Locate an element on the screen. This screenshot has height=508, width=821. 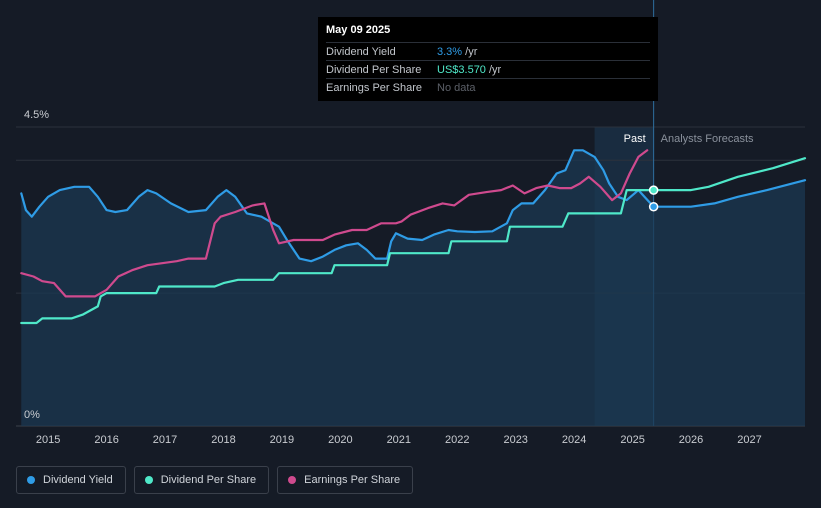
x-tick-label: 2019 is located at coordinates (282, 440).